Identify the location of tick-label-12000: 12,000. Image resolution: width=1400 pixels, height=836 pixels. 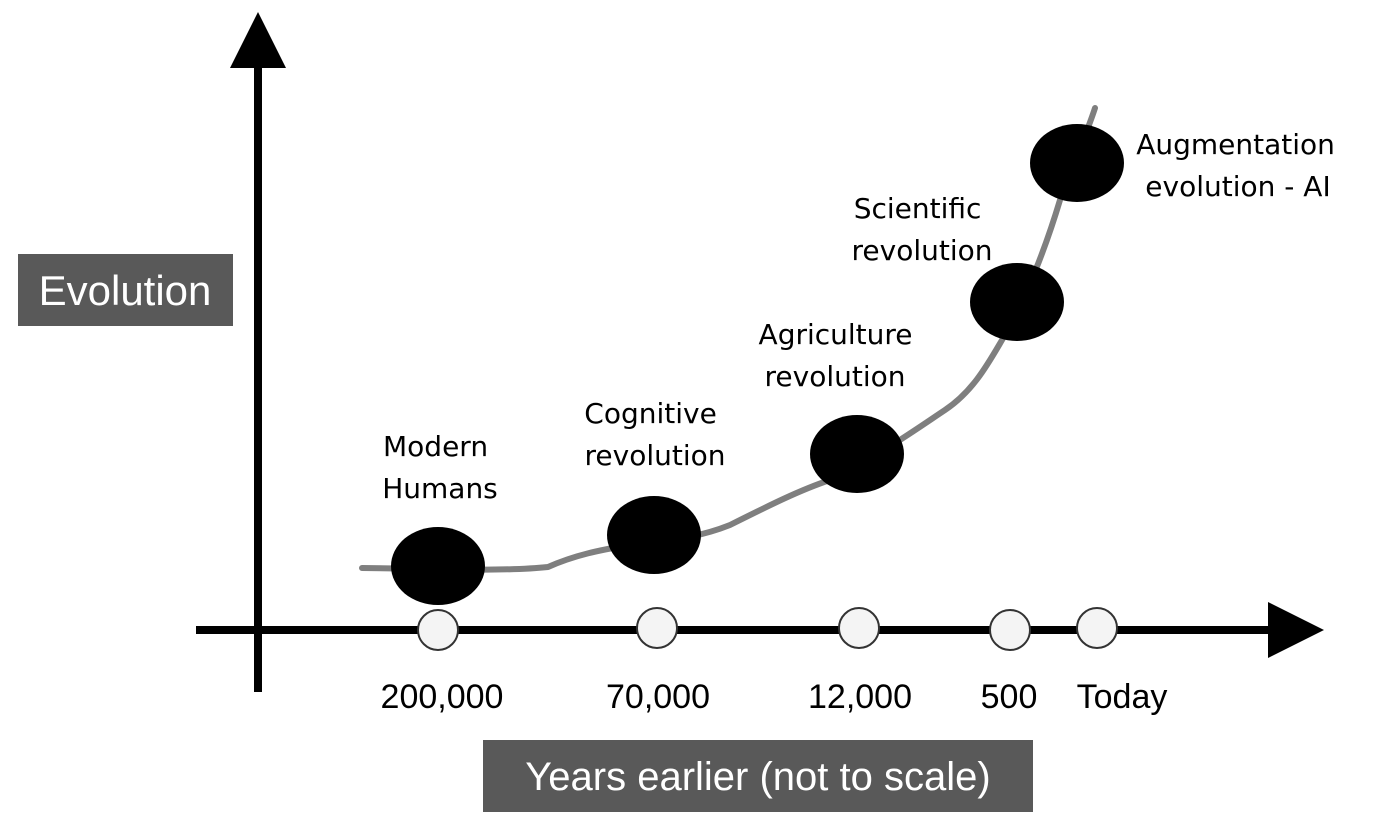
(860, 697).